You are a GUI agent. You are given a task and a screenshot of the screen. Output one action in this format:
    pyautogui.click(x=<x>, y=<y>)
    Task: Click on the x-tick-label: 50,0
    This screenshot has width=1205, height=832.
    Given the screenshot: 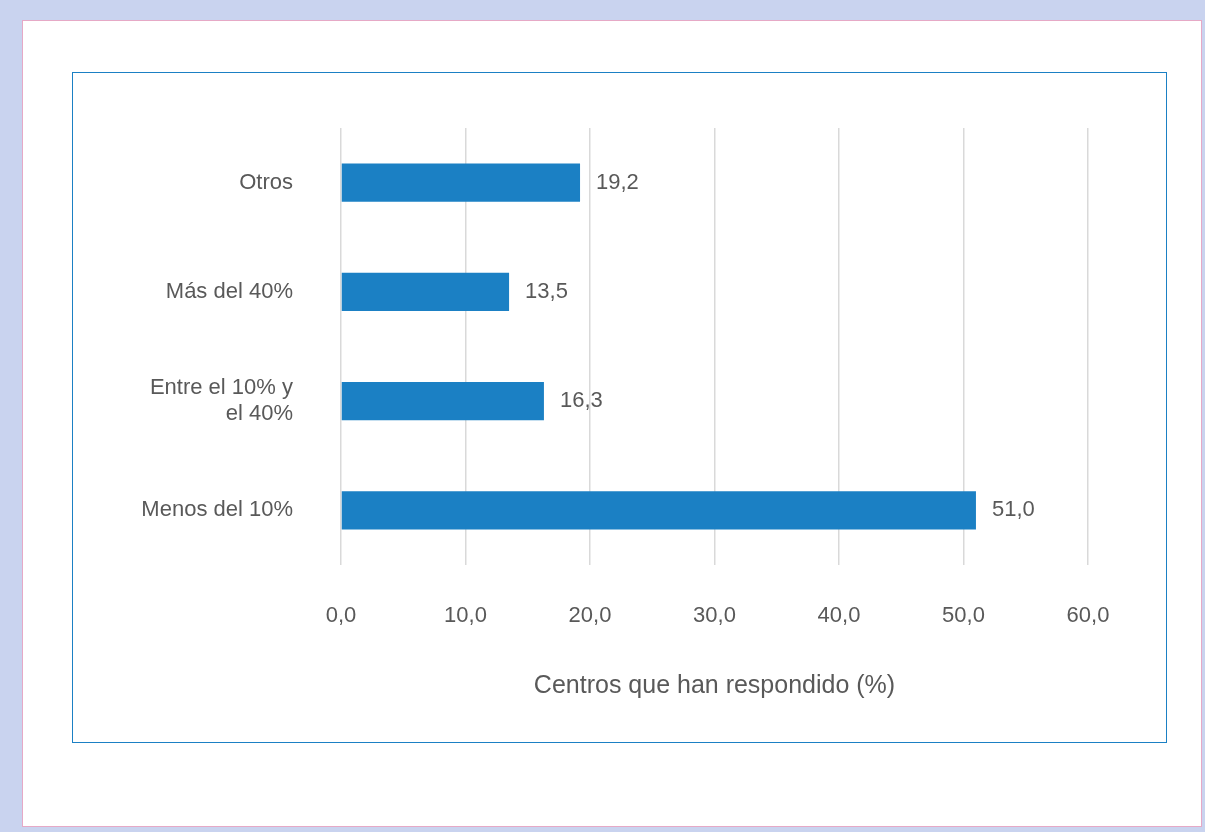 What is the action you would take?
    pyautogui.click(x=963, y=615)
    